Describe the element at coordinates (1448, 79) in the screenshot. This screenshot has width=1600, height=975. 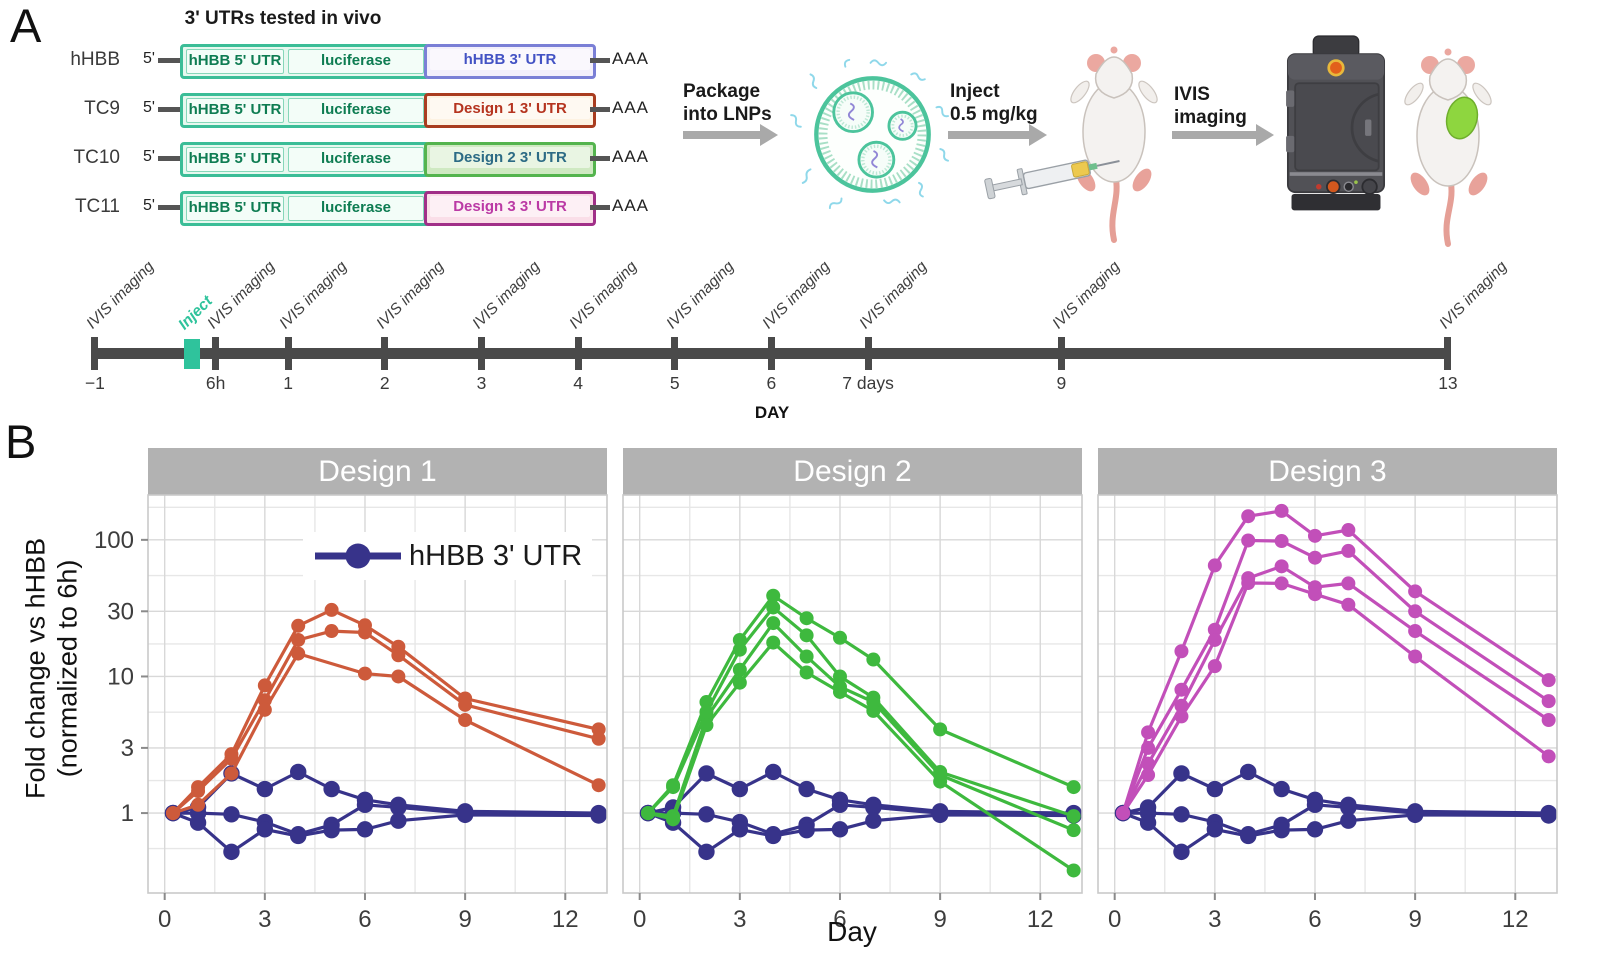
I see `mouse-head` at that location.